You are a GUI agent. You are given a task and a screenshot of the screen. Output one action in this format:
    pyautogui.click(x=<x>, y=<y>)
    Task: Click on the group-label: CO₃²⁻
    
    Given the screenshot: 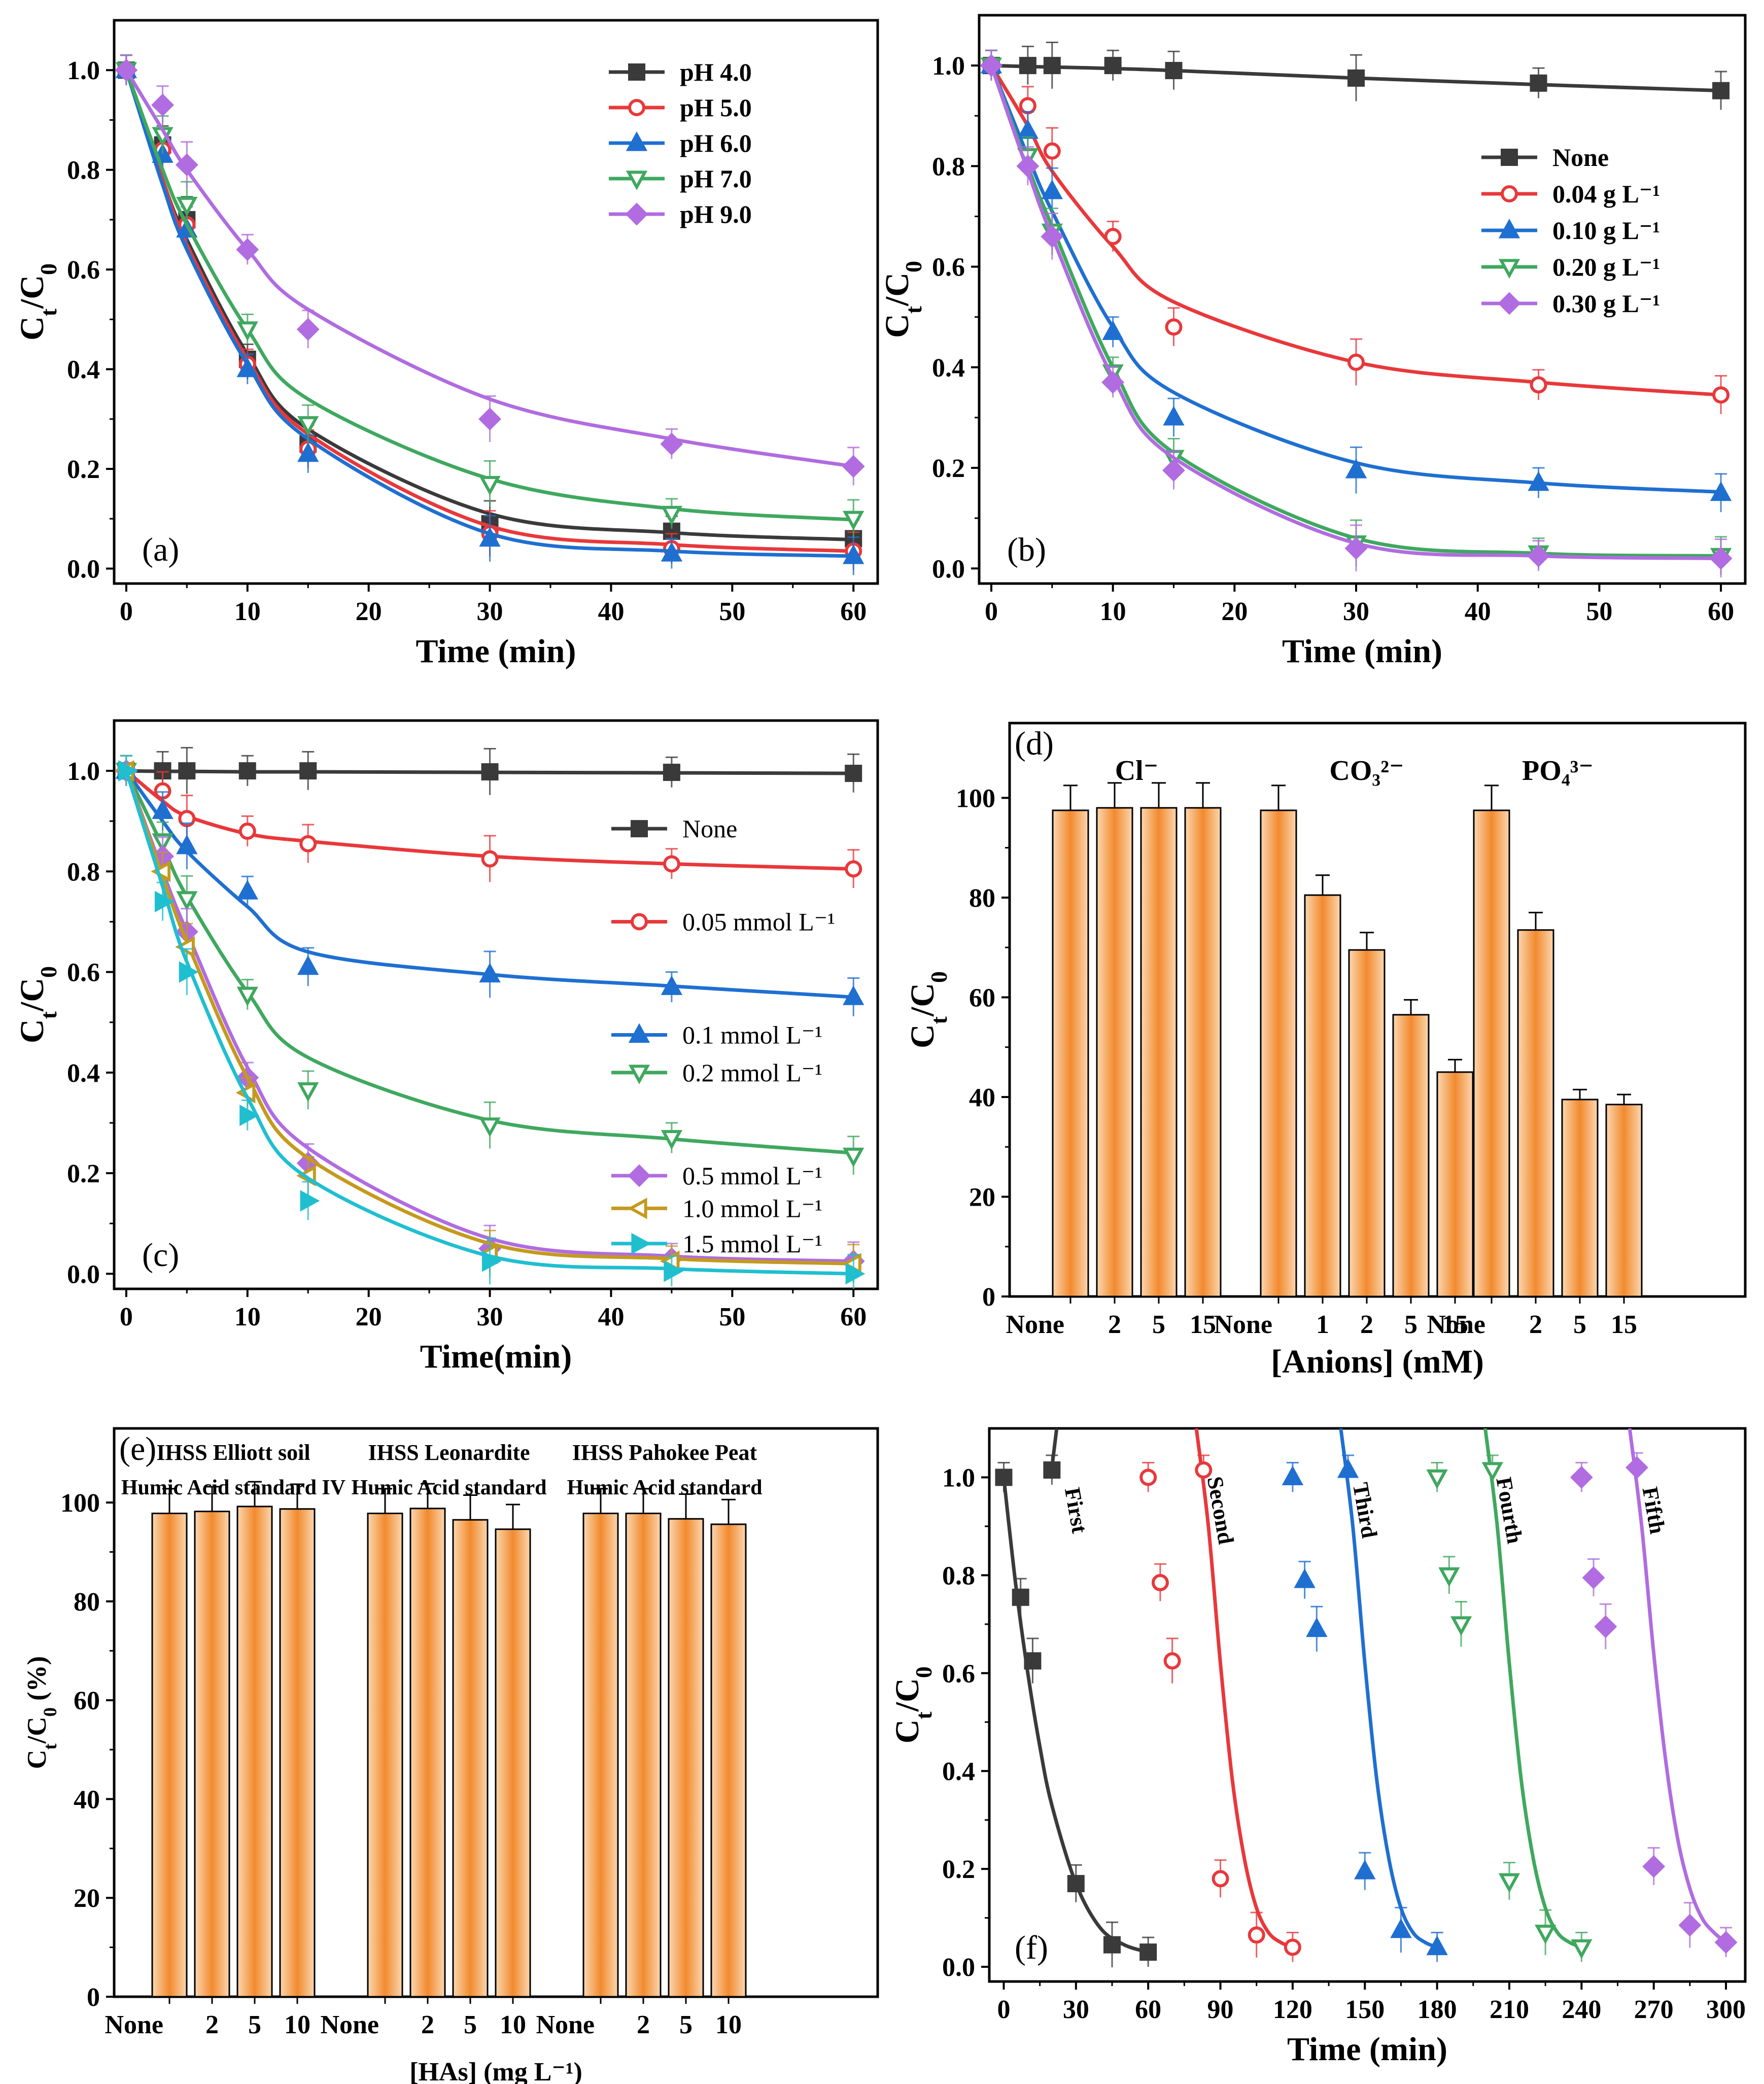 What is the action you would take?
    pyautogui.click(x=1366, y=771)
    